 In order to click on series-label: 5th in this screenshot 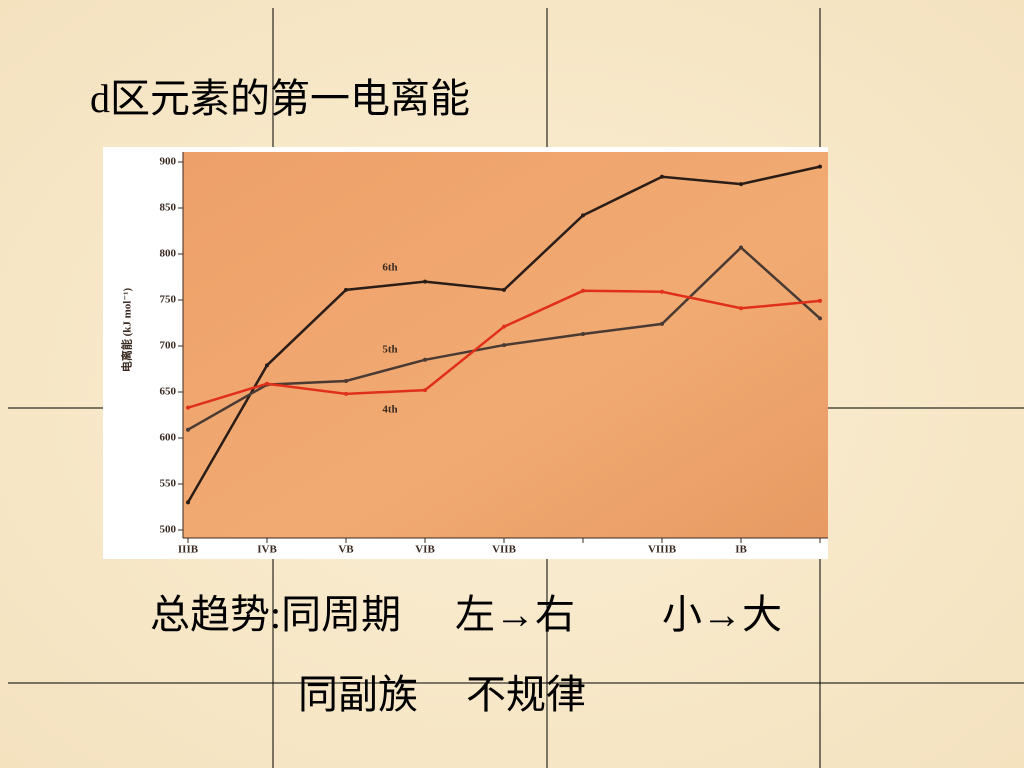, I will do `click(389, 350)`.